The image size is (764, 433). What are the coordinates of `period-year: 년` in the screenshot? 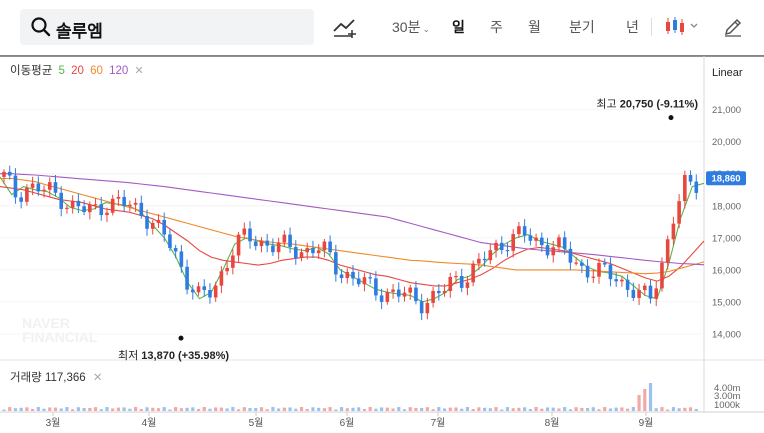 It's located at (632, 27).